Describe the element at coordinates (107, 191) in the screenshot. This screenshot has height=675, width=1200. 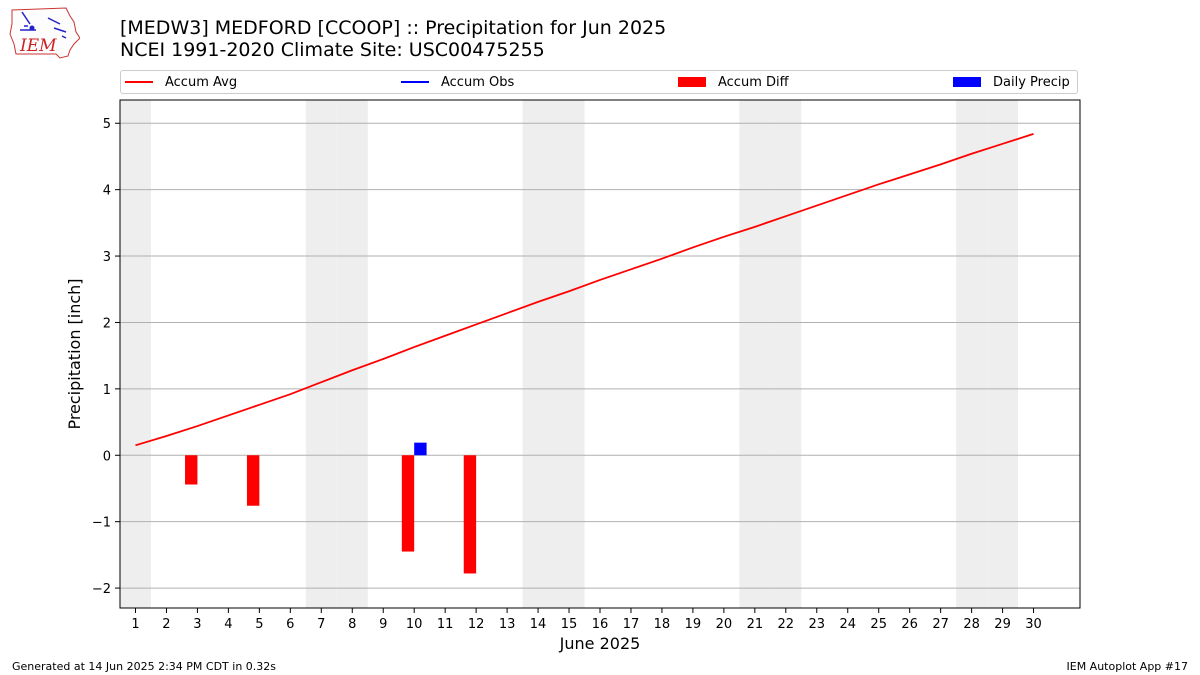
I see `y-tick-label: 4` at that location.